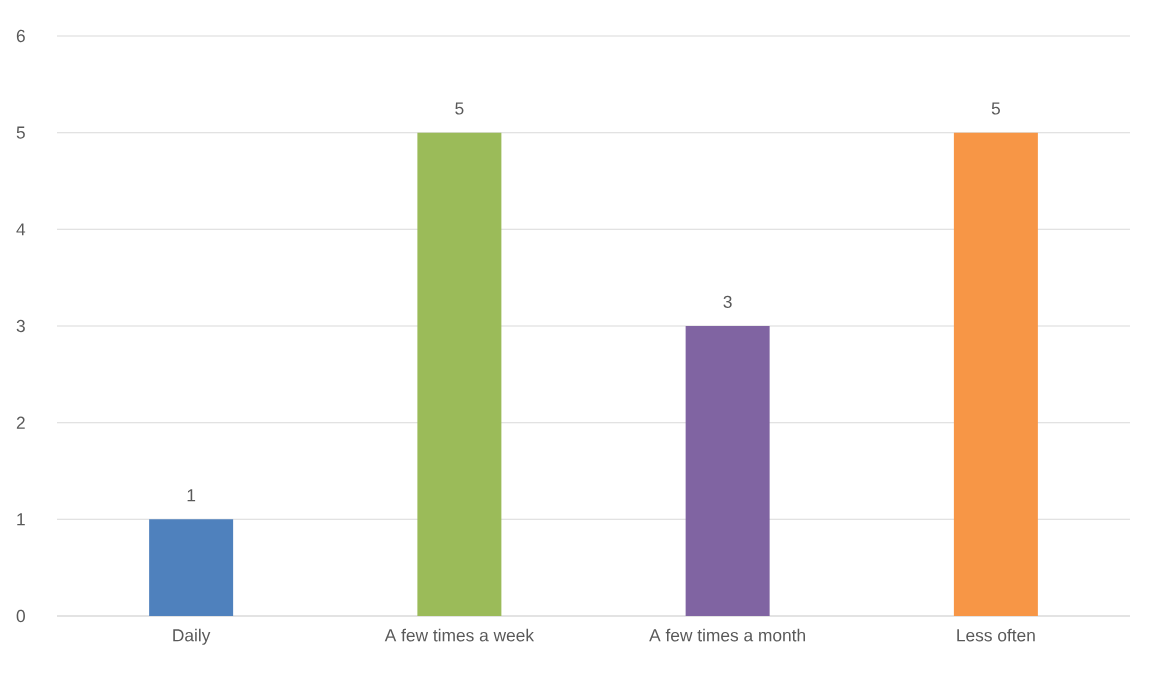  Describe the element at coordinates (21, 519) in the screenshot. I see `y-tick-label: 1` at that location.